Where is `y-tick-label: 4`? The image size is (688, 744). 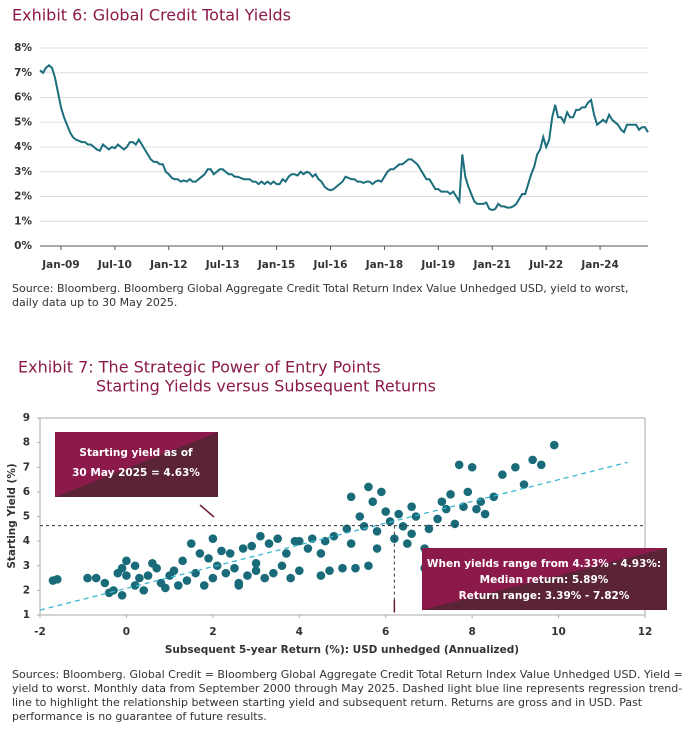 y-tick-label: 4 is located at coordinates (26, 541).